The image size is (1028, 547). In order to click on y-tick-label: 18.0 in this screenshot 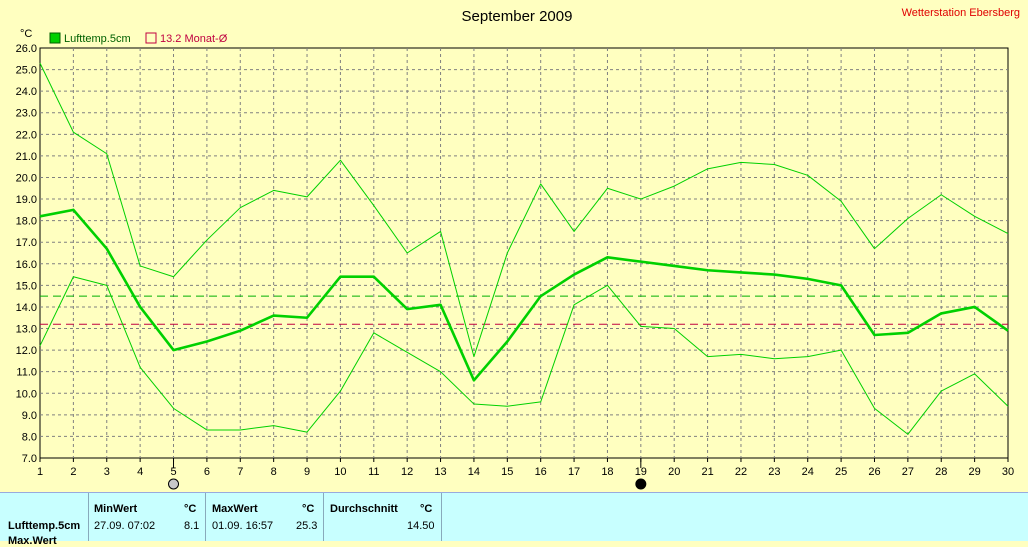, I will do `click(26, 222)`.